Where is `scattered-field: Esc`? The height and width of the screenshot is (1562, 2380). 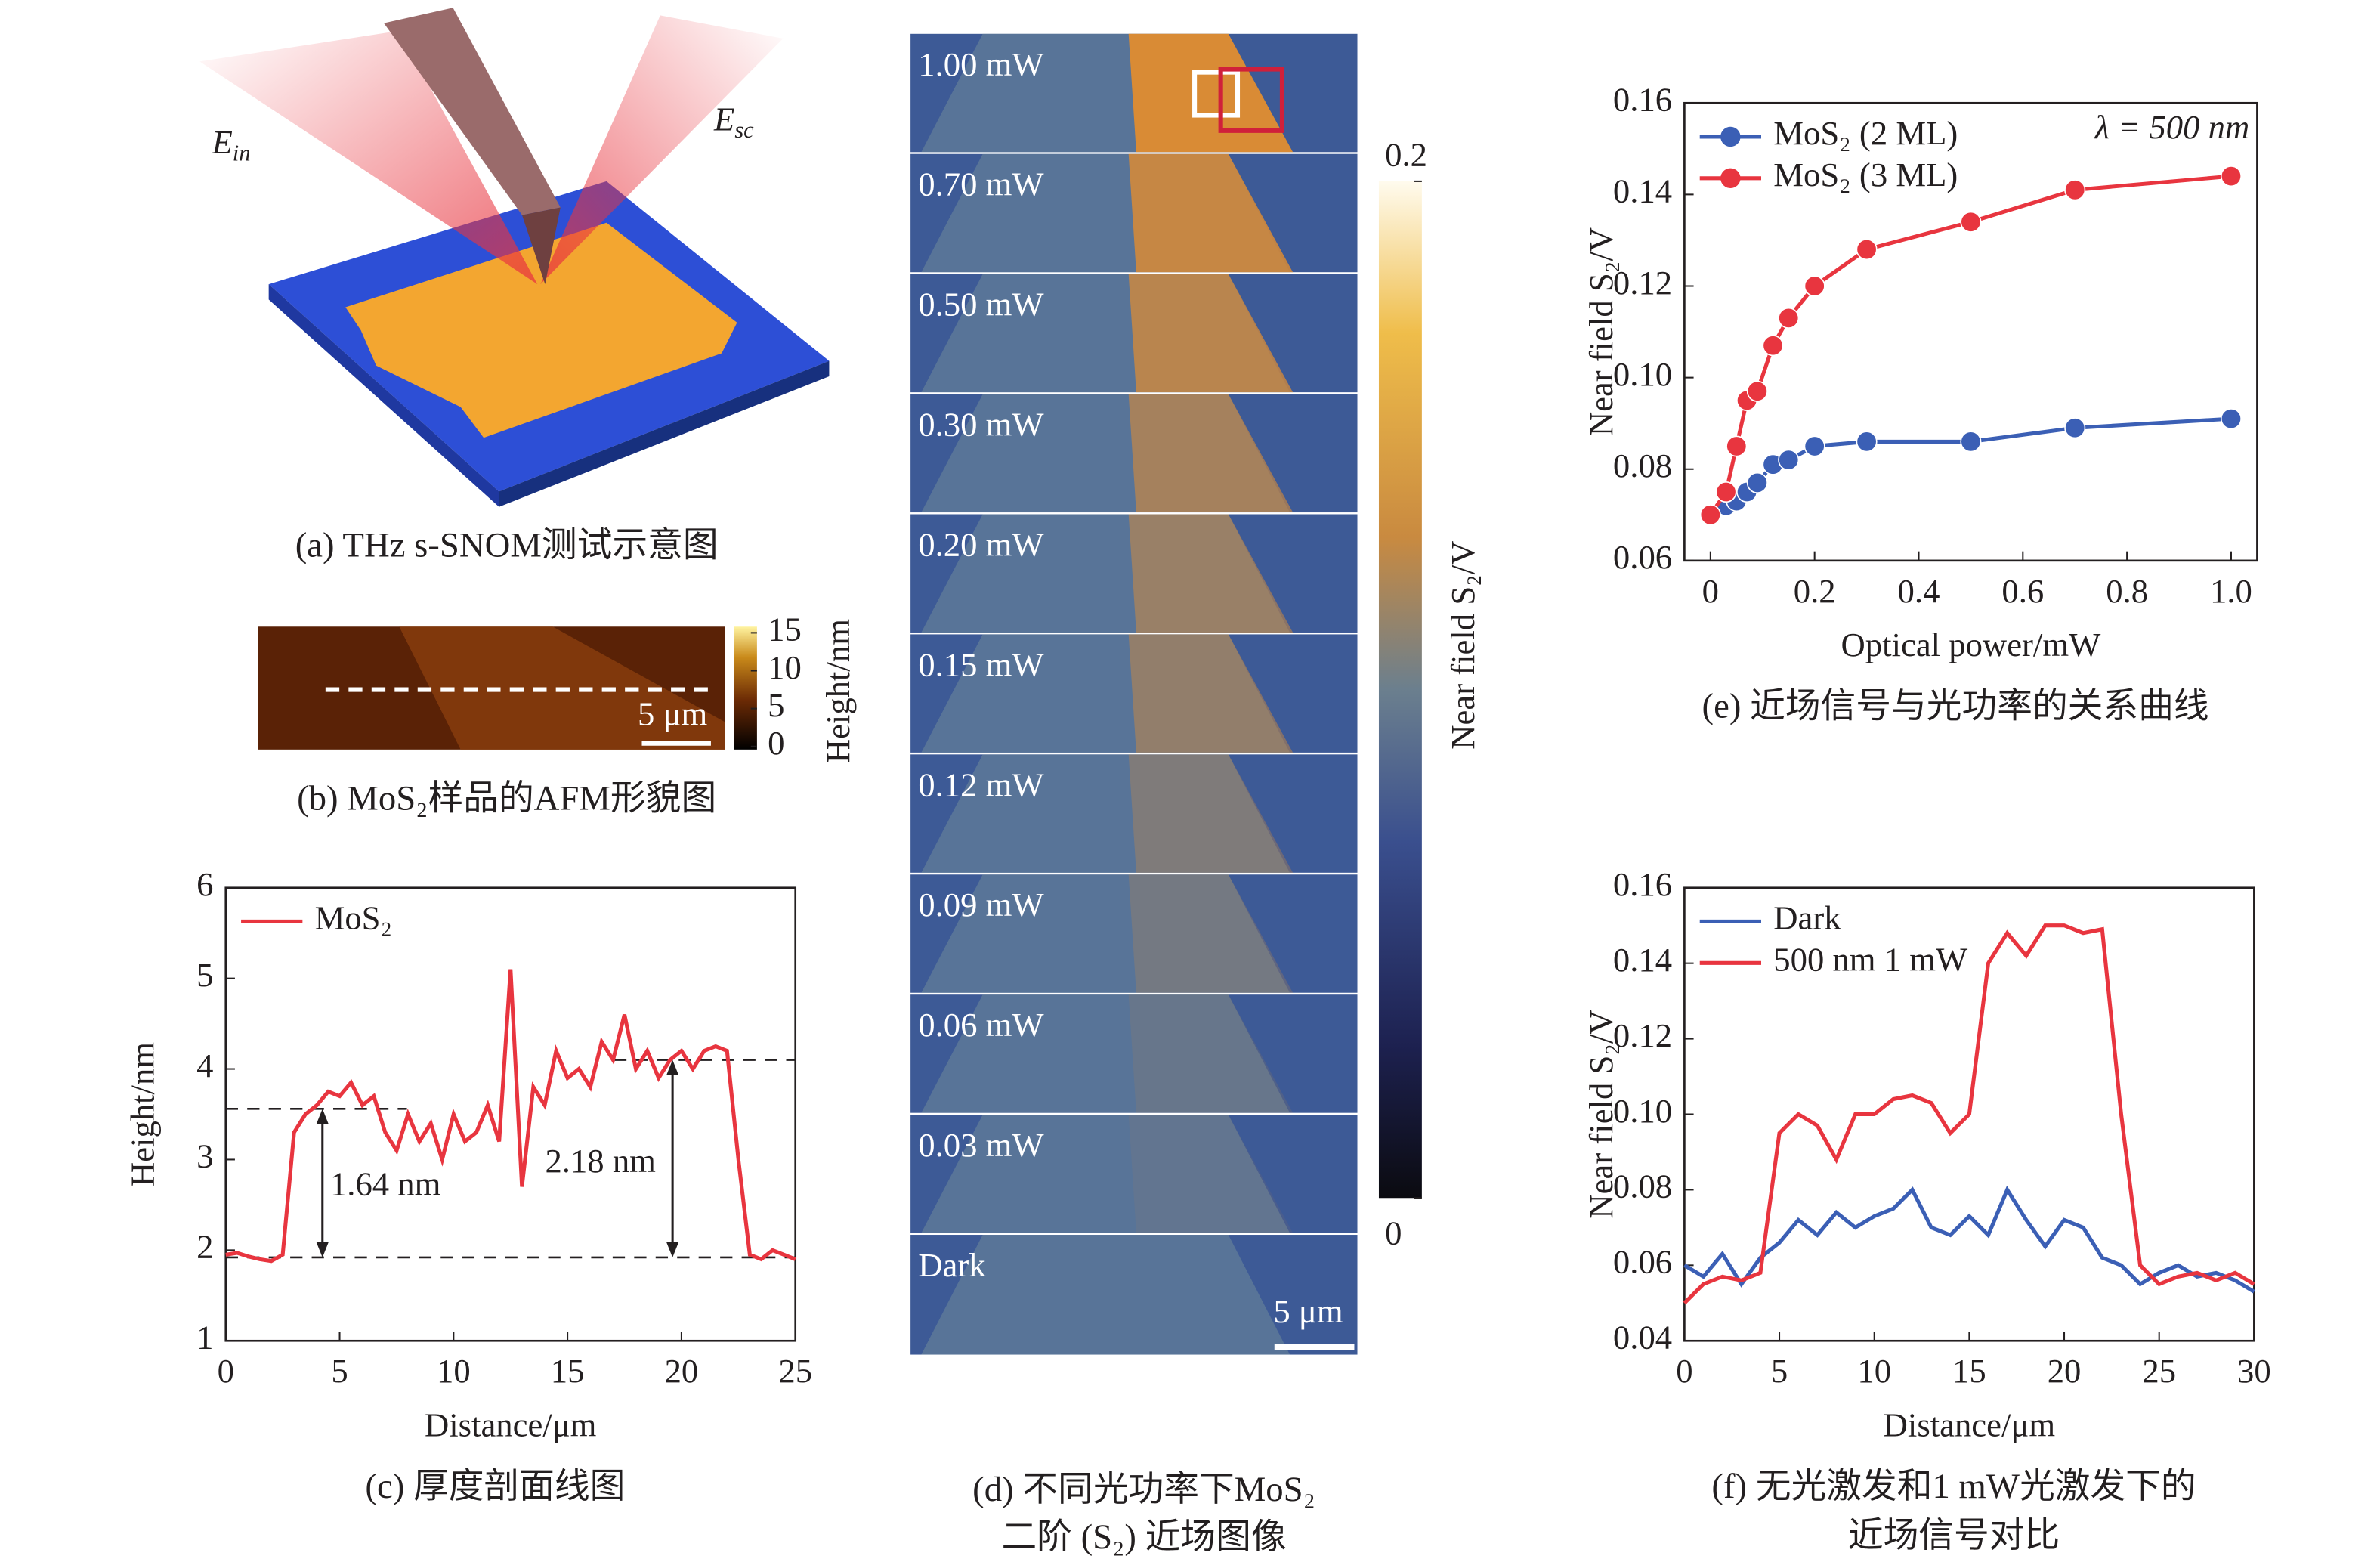 scattered-field: Esc is located at coordinates (733, 122).